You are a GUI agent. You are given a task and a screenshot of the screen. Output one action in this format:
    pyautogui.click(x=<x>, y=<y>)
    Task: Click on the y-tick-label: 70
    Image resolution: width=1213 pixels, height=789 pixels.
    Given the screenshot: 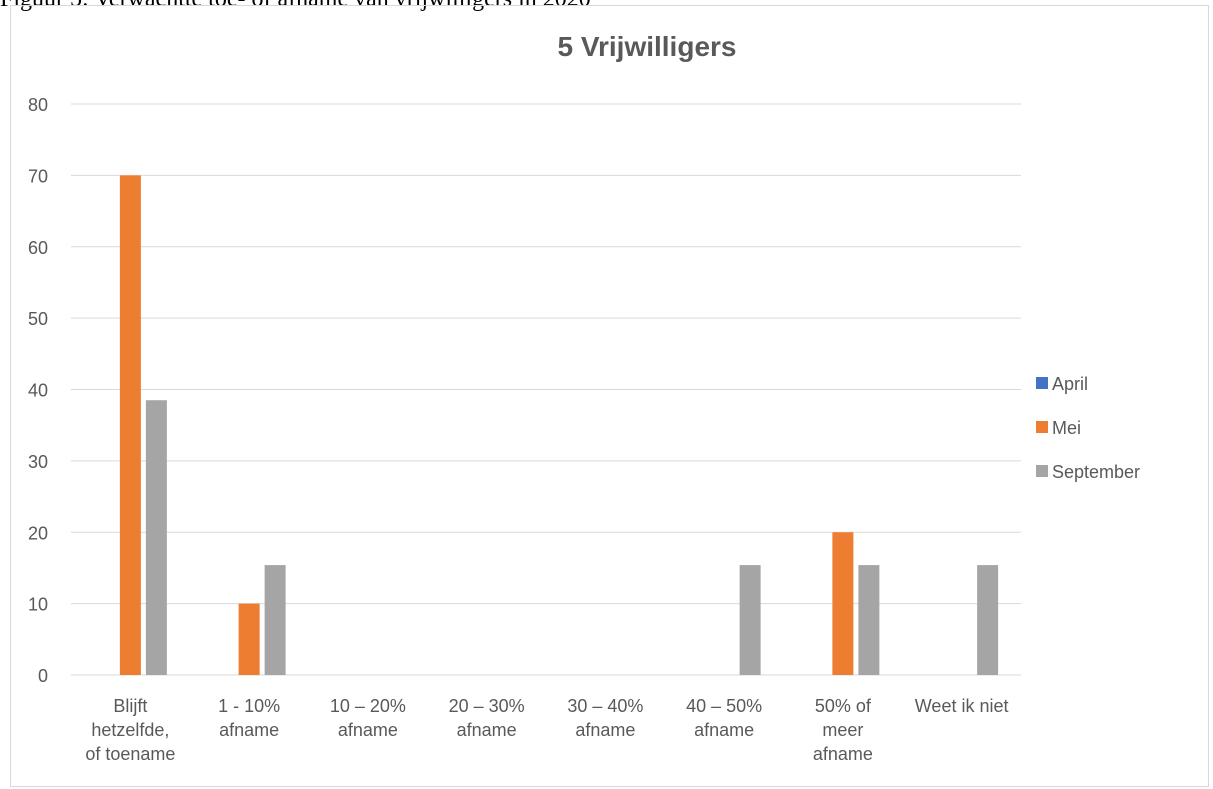 What is the action you would take?
    pyautogui.click(x=38, y=176)
    